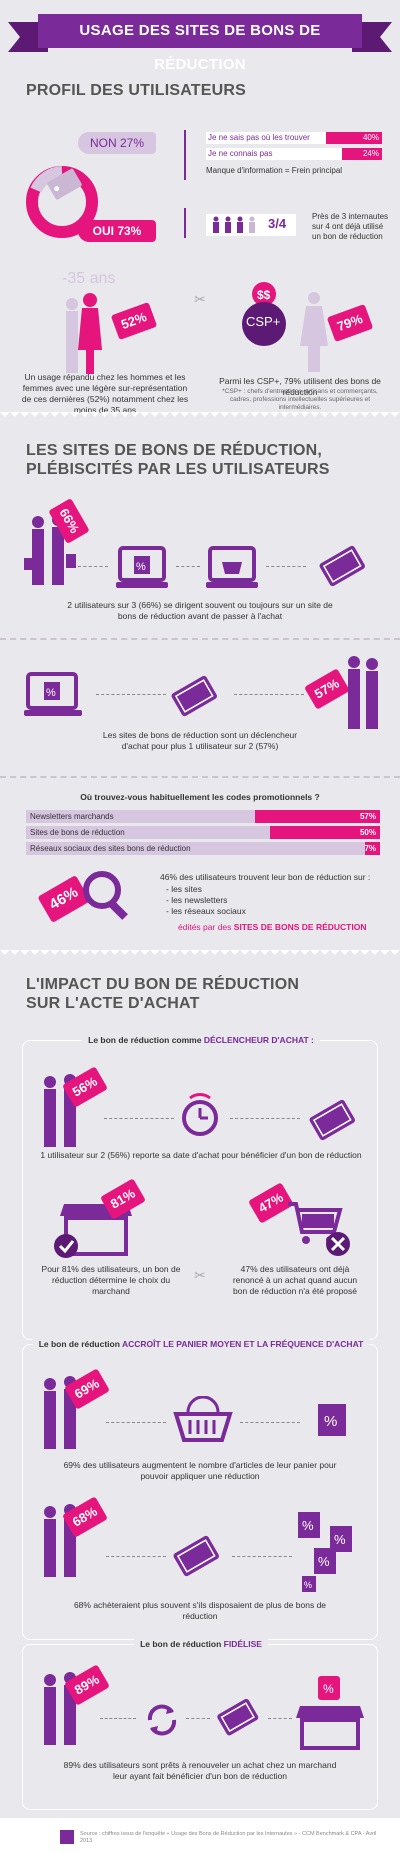  I want to click on sites-title-line2: PLÉBISCITÉS PAR LES UTILISATEURS, so click(178, 469).